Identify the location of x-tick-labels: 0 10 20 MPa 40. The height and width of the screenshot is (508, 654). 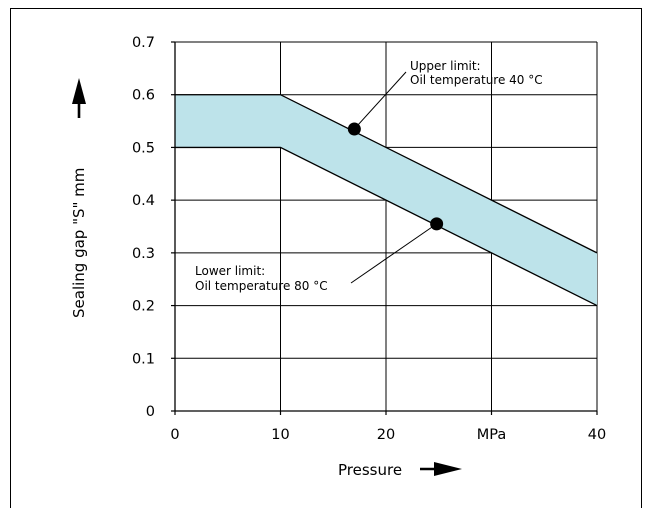
(388, 435).